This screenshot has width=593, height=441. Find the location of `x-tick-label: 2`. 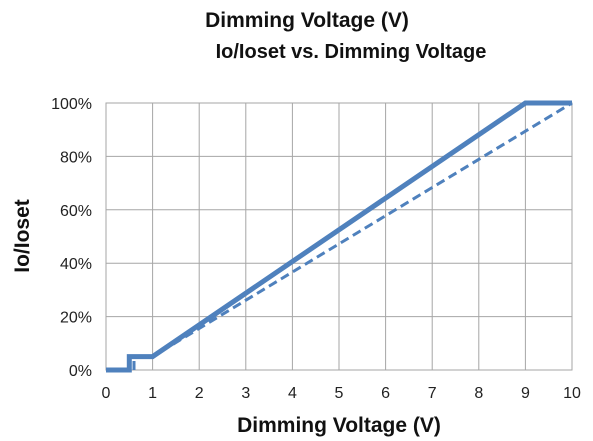

x-tick-label: 2 is located at coordinates (199, 393).